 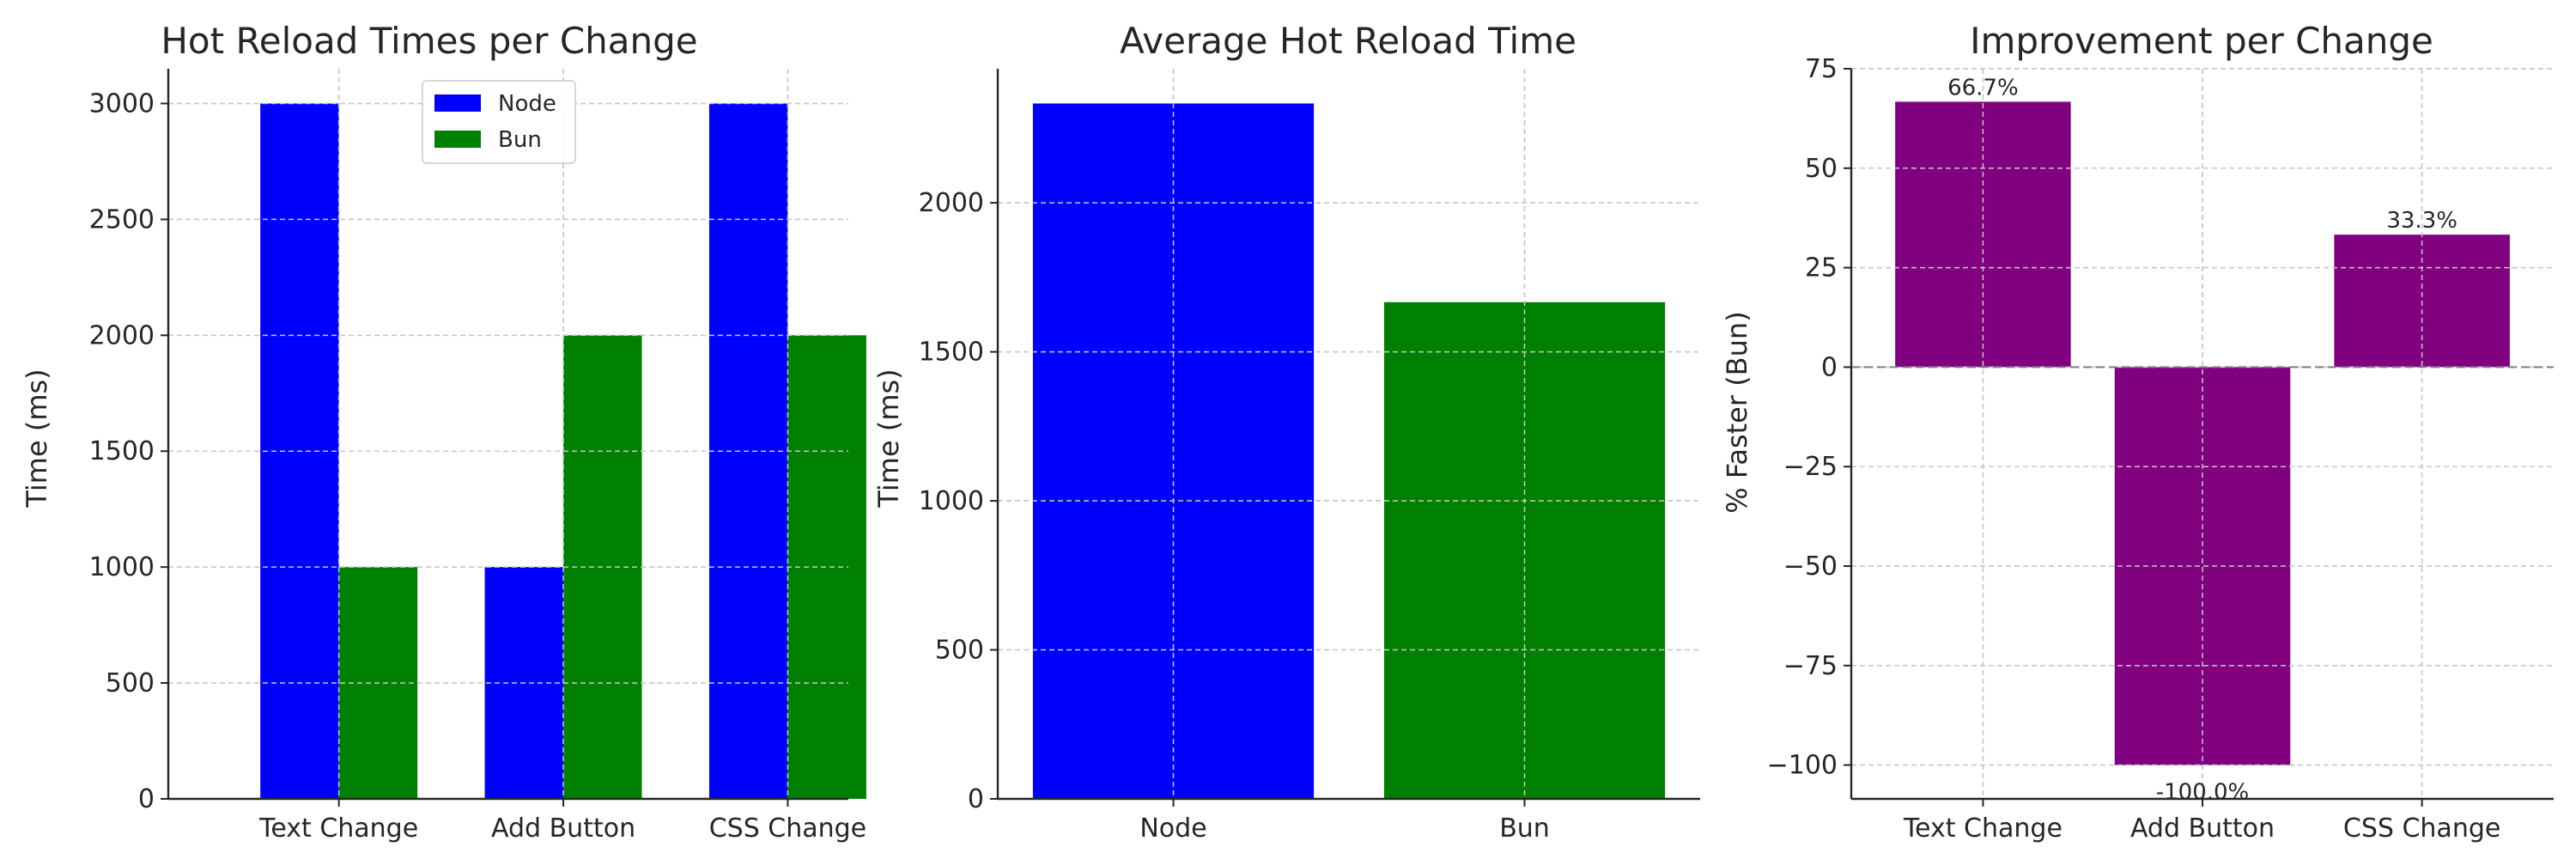 I want to click on chart-title: Hot Reload Times per Change, so click(x=429, y=41).